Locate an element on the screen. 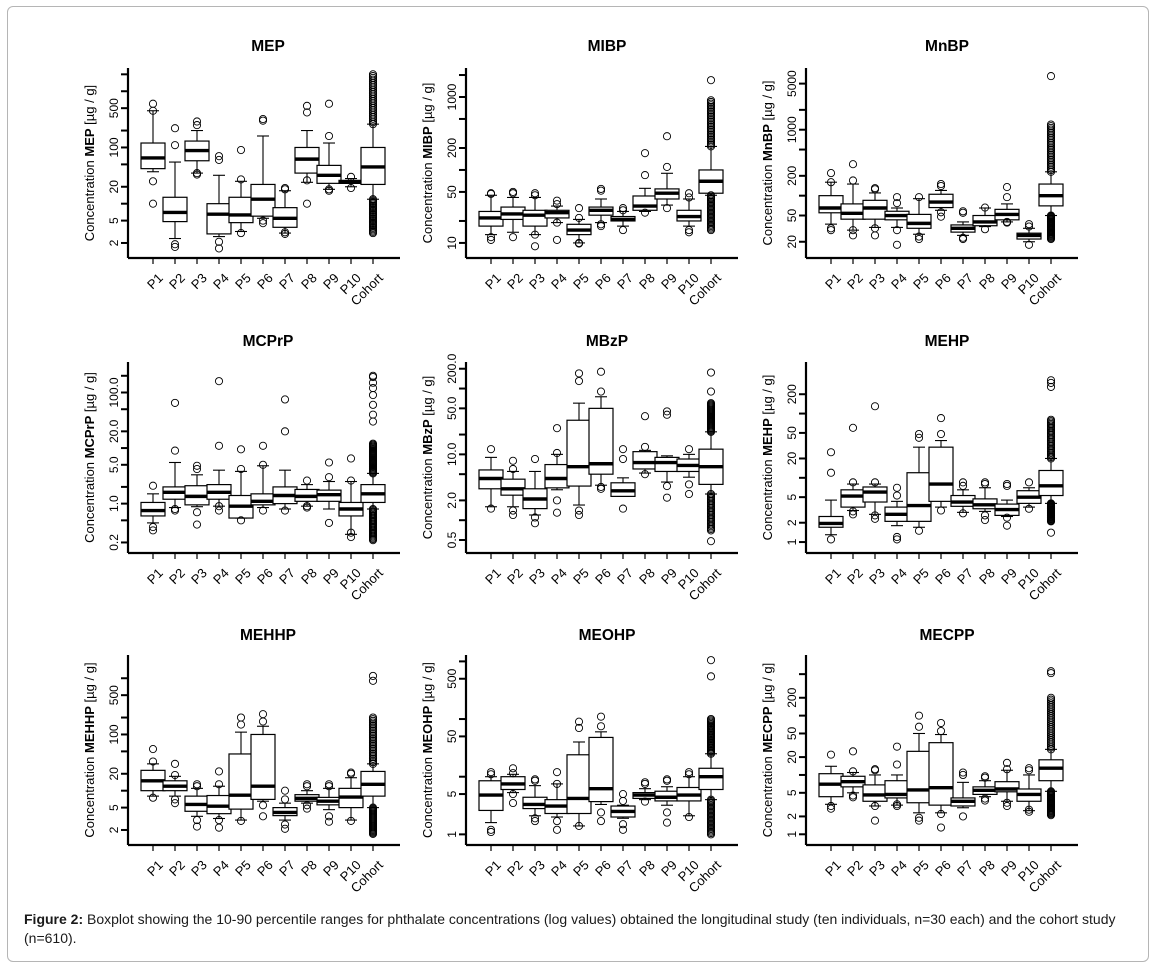 This screenshot has width=1158, height=970. box-p8: P8 is located at coordinates (307, 531).